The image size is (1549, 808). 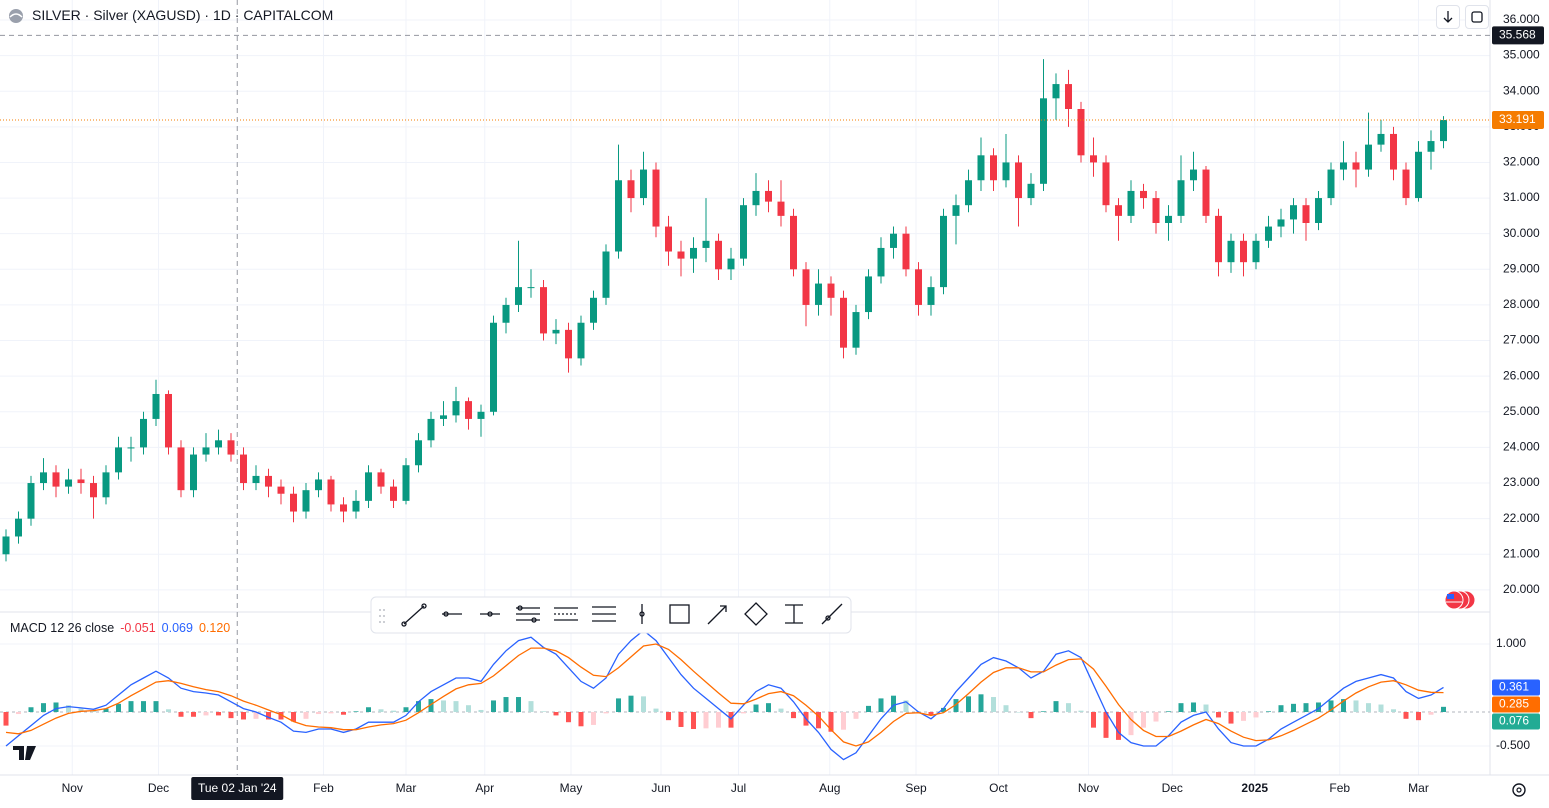 What do you see at coordinates (1521, 304) in the screenshot?
I see `y-tick-label: 28.000` at bounding box center [1521, 304].